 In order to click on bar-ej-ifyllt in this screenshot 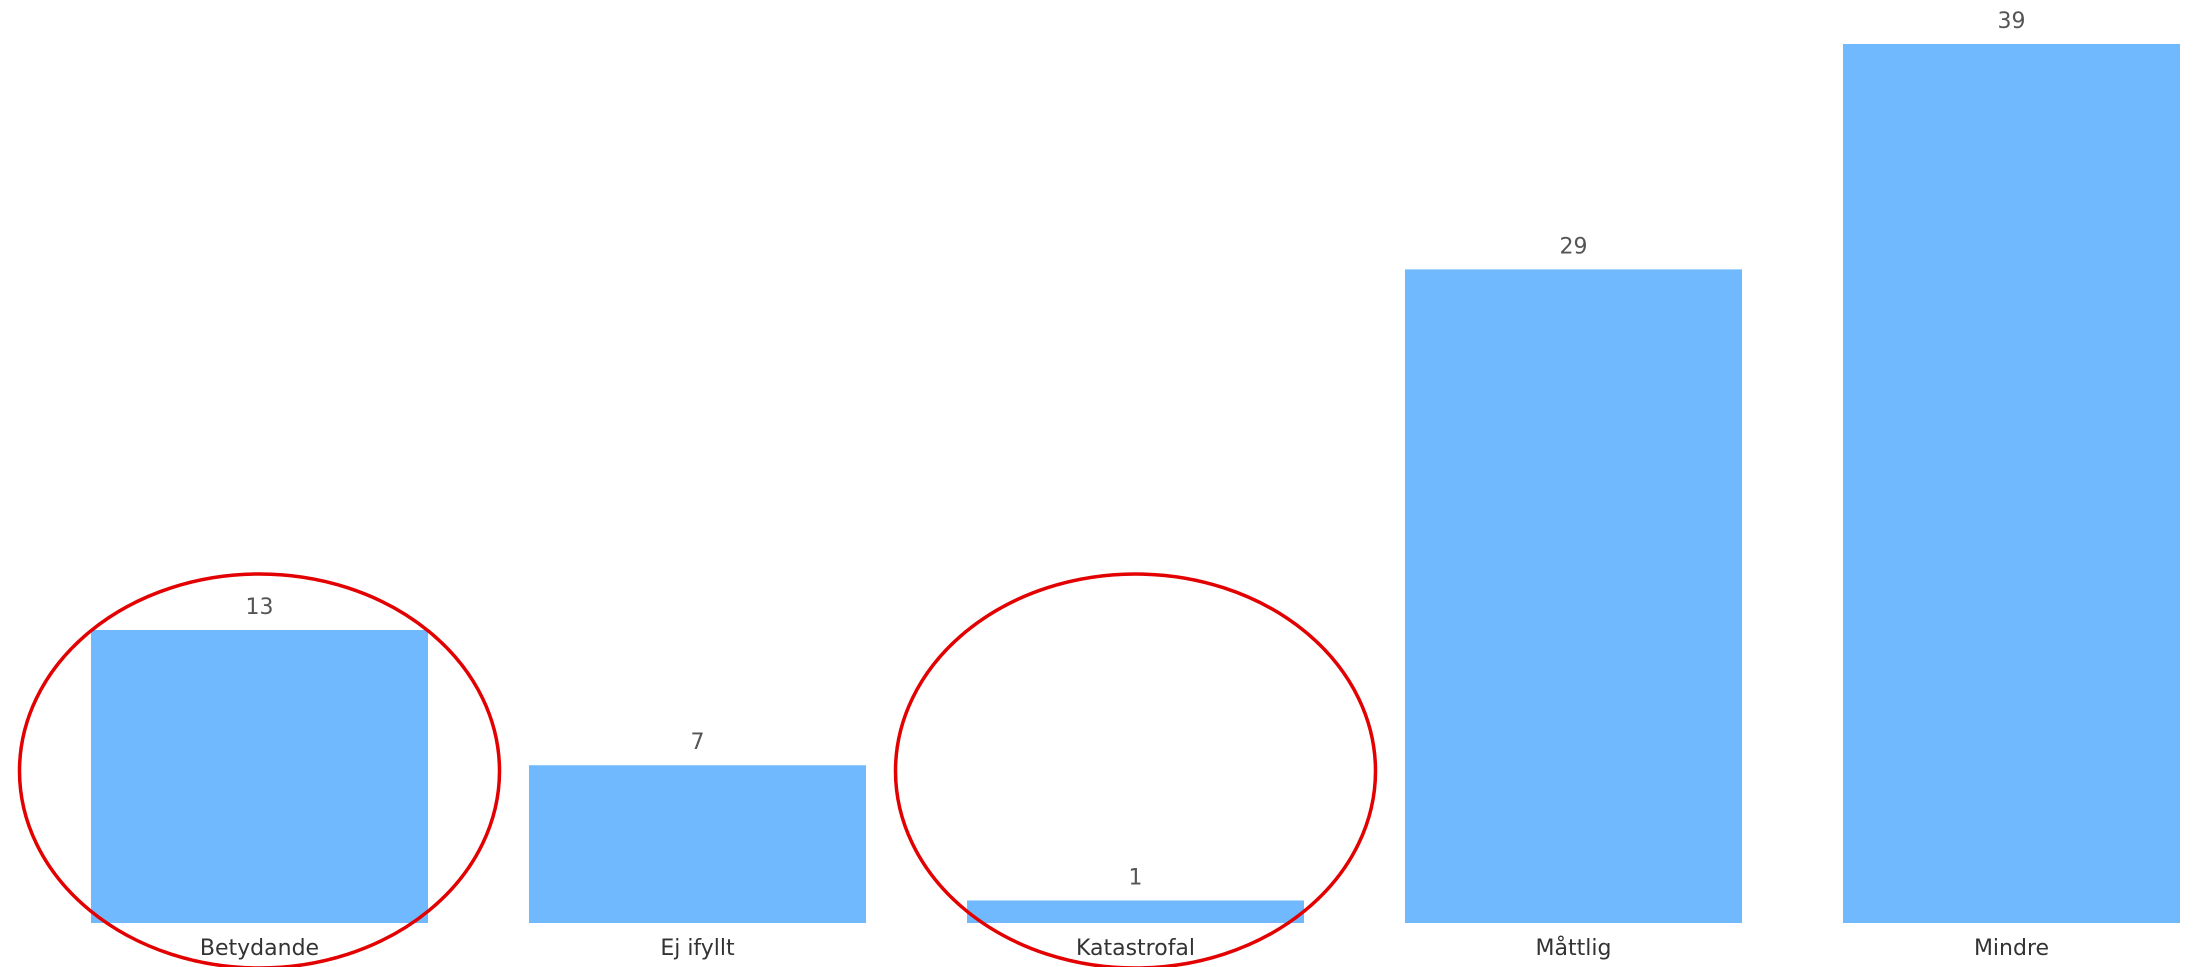, I will do `click(697, 844)`.